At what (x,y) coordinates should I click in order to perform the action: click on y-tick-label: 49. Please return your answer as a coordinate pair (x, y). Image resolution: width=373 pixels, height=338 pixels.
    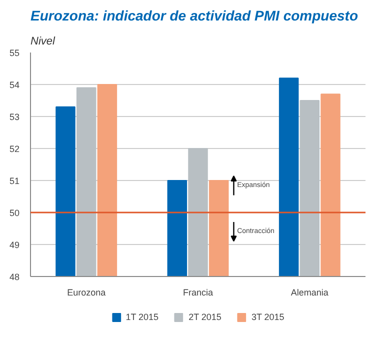
    Looking at the image, I should click on (14, 245).